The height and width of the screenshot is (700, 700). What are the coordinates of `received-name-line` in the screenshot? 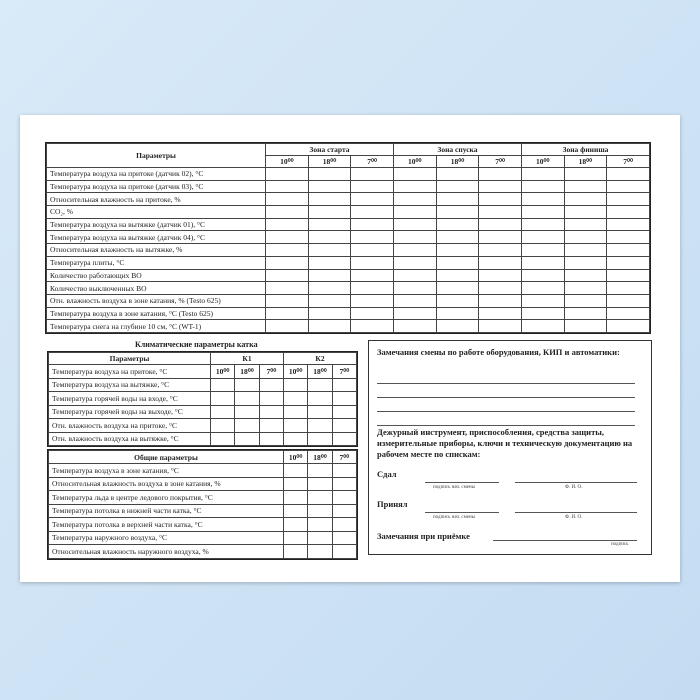 It's located at (576, 512).